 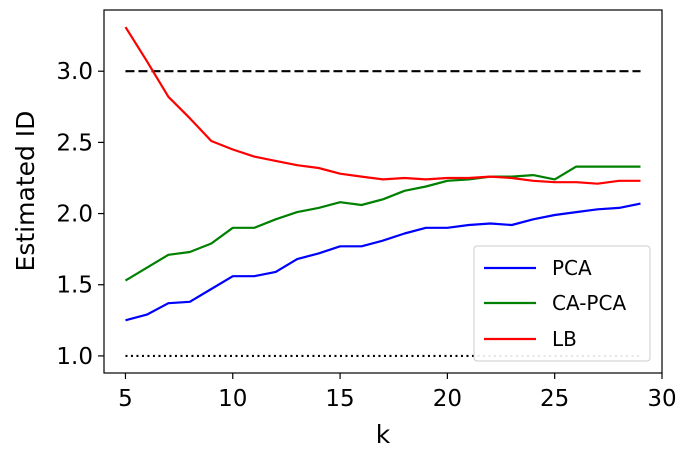 I want to click on y-tick-label: 2.0, so click(x=74, y=215).